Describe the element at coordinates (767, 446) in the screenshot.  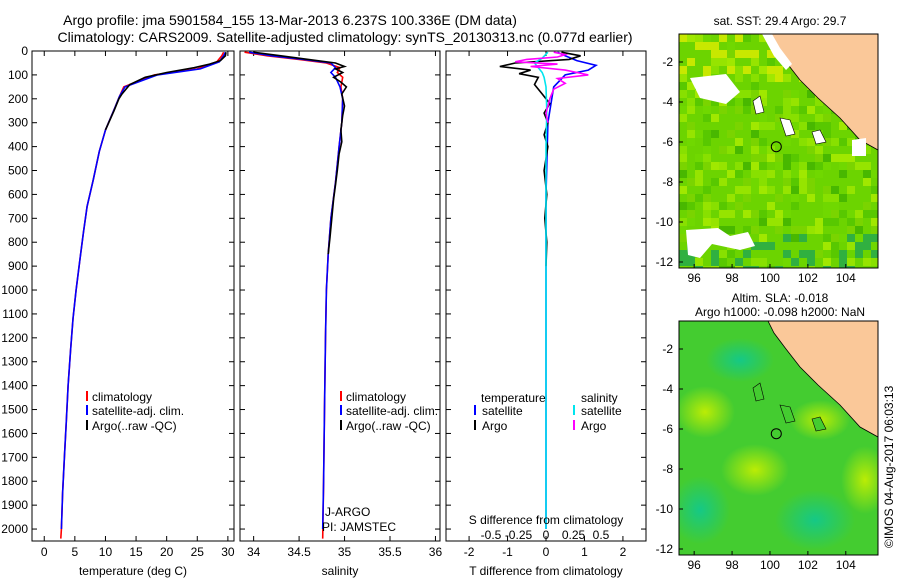
I see `sla-map: 96 98 100 102 104 -2 -4 -6 -8 -10 -12` at that location.